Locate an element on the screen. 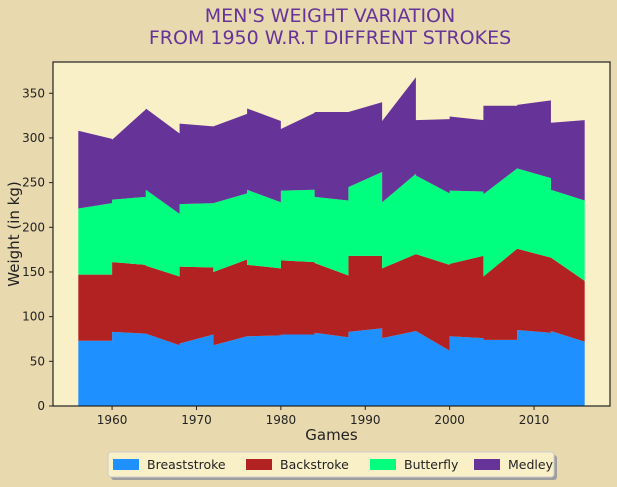 Image resolution: width=617 pixels, height=487 pixels. x-tick-label: 1960 is located at coordinates (112, 420).